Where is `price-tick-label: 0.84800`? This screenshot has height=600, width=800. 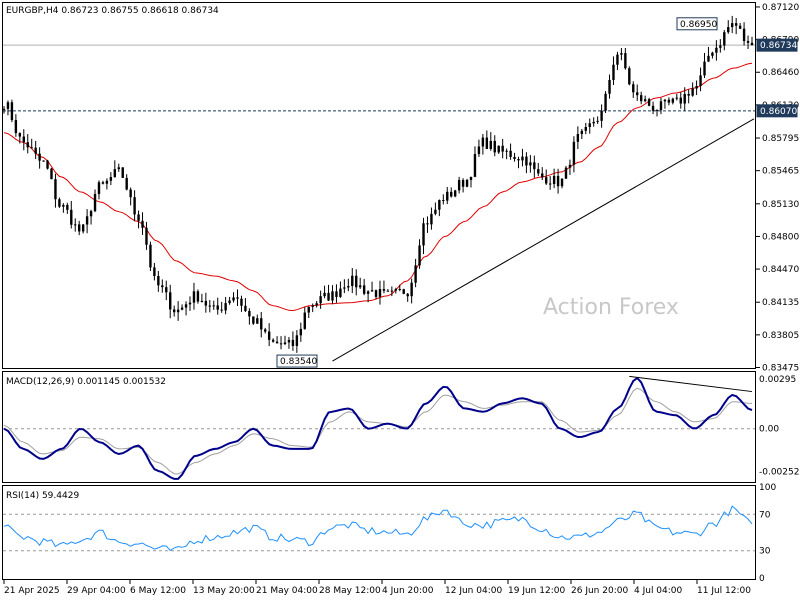 price-tick-label: 0.84800 is located at coordinates (780, 237).